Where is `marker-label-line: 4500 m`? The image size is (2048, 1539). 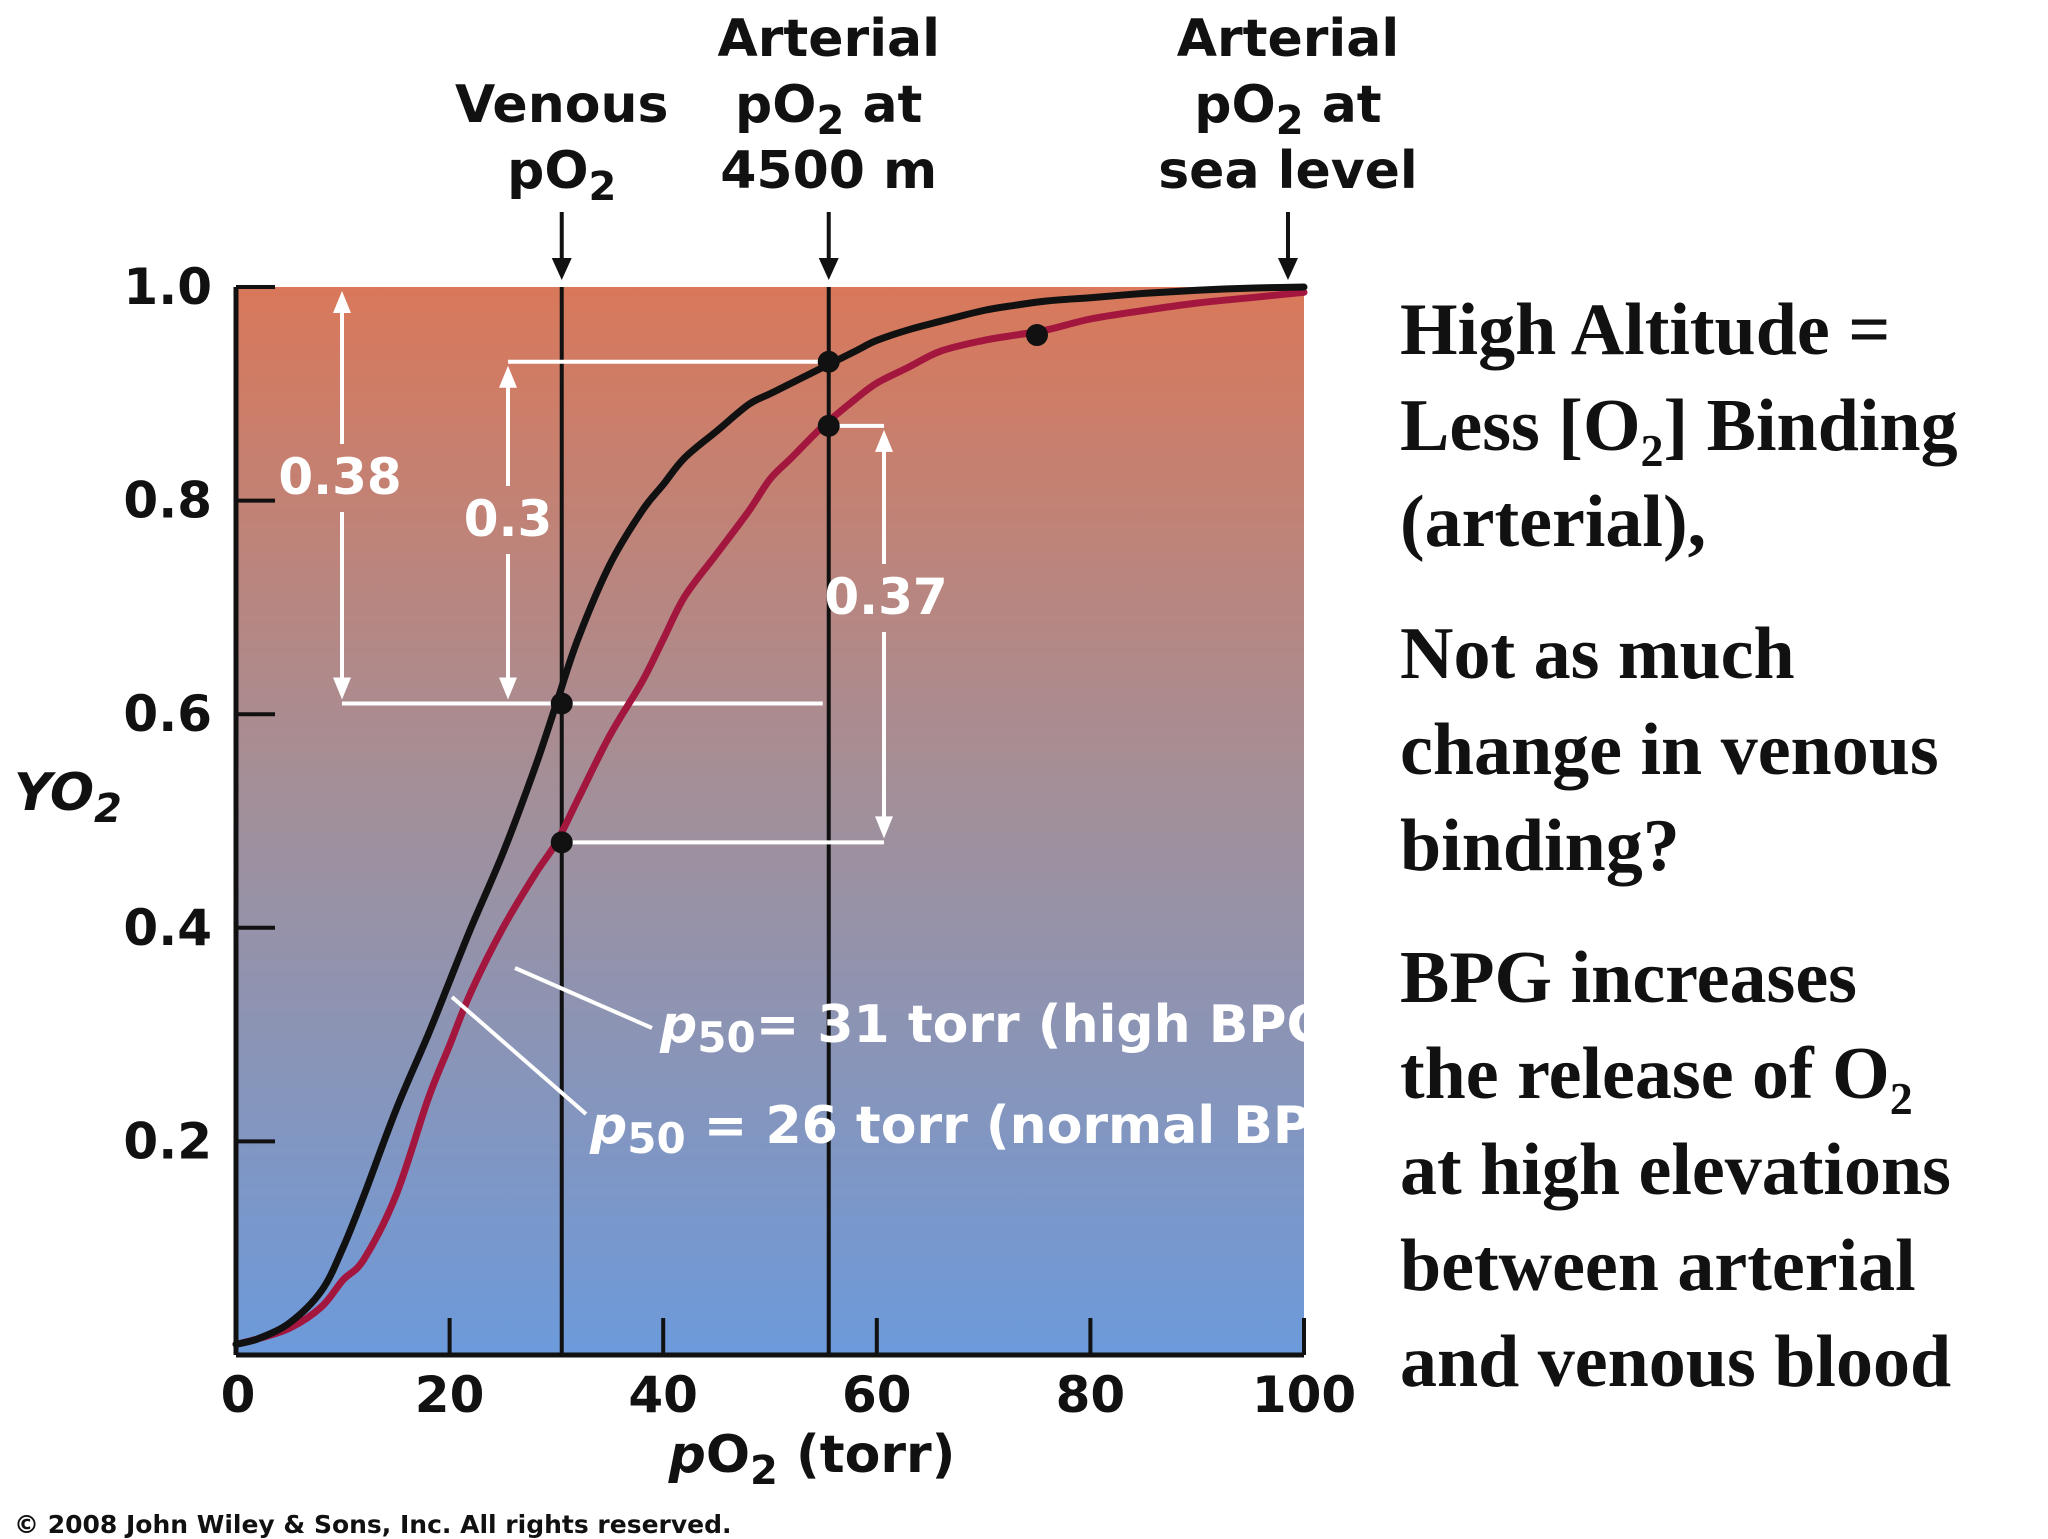
marker-label-line: 4500 m is located at coordinates (828, 171).